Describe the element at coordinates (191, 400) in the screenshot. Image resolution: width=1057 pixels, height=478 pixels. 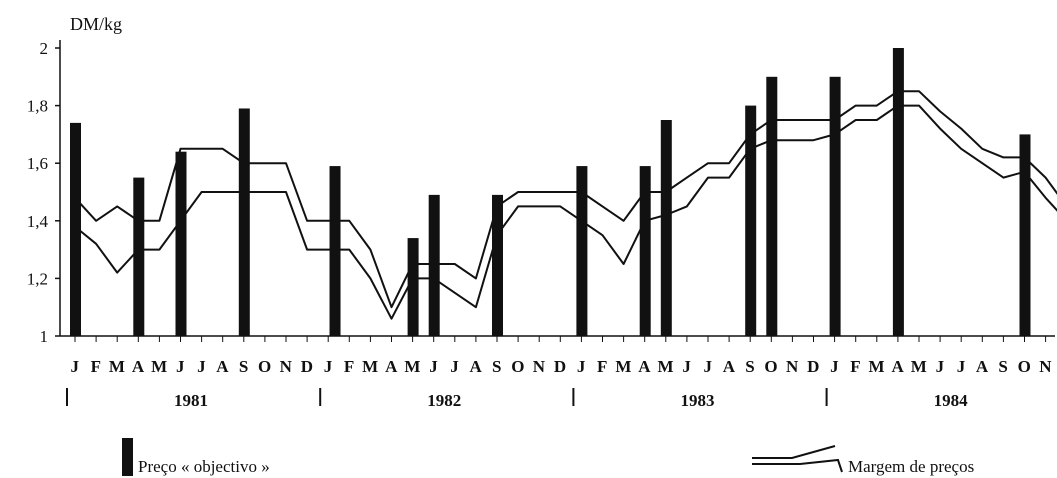
I see `year-label: 1981` at that location.